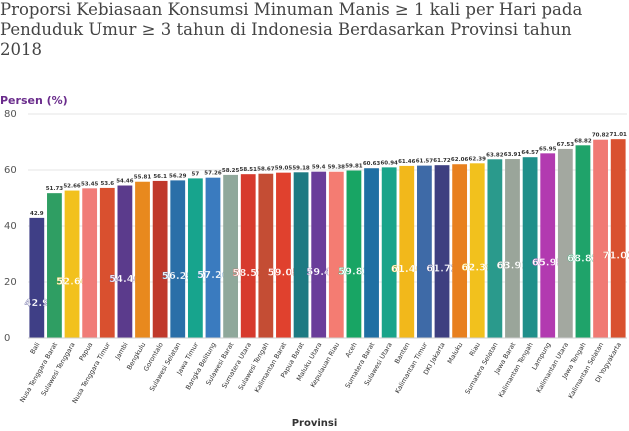 The width and height of the screenshot is (629, 431). What do you see at coordinates (402, 353) in the screenshot?
I see `x-tick-label: Banten` at bounding box center [402, 353].